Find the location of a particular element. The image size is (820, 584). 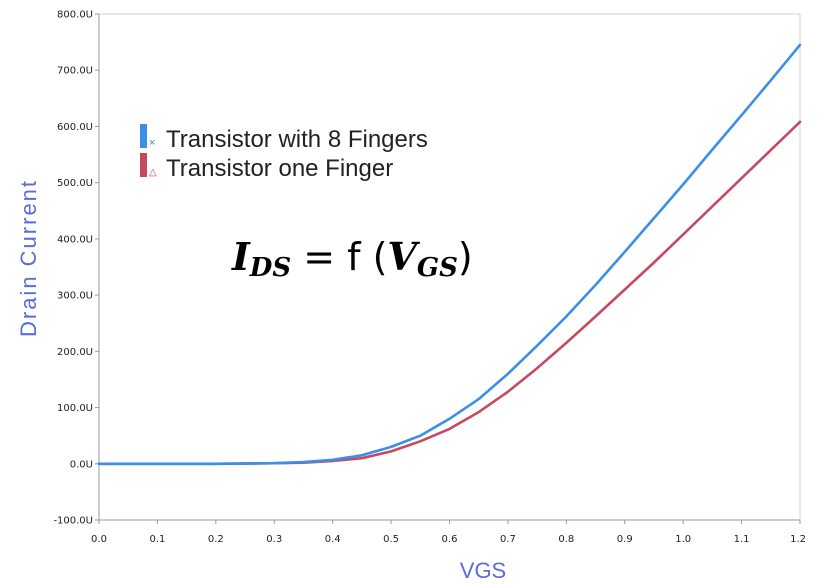

legend-label-8-fingers: Transistor with 8 Fingers is located at coordinates (297, 139).